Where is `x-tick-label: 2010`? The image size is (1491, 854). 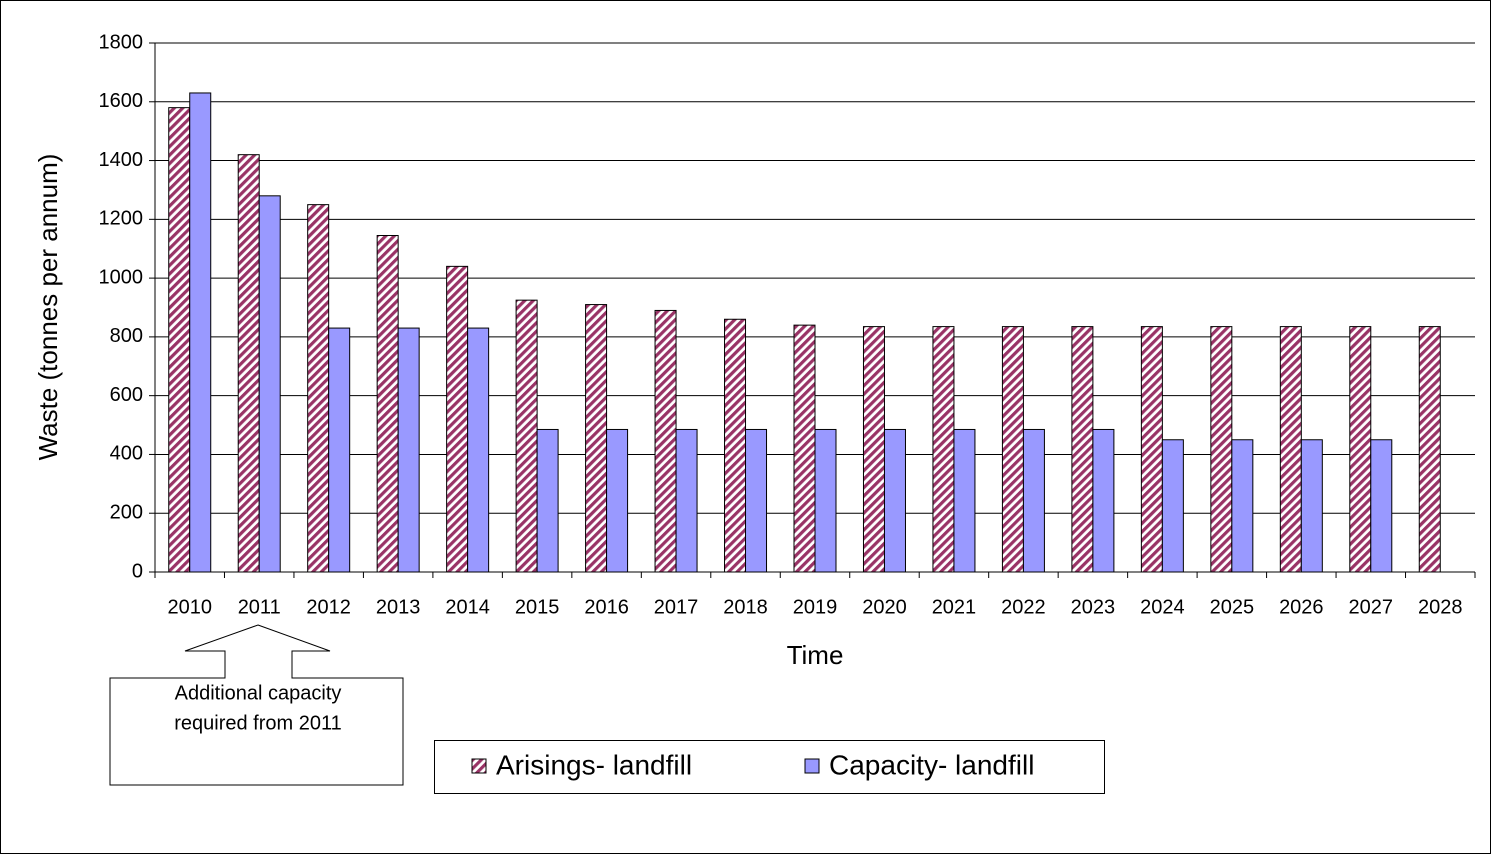
x-tick-label: 2010 is located at coordinates (189, 607).